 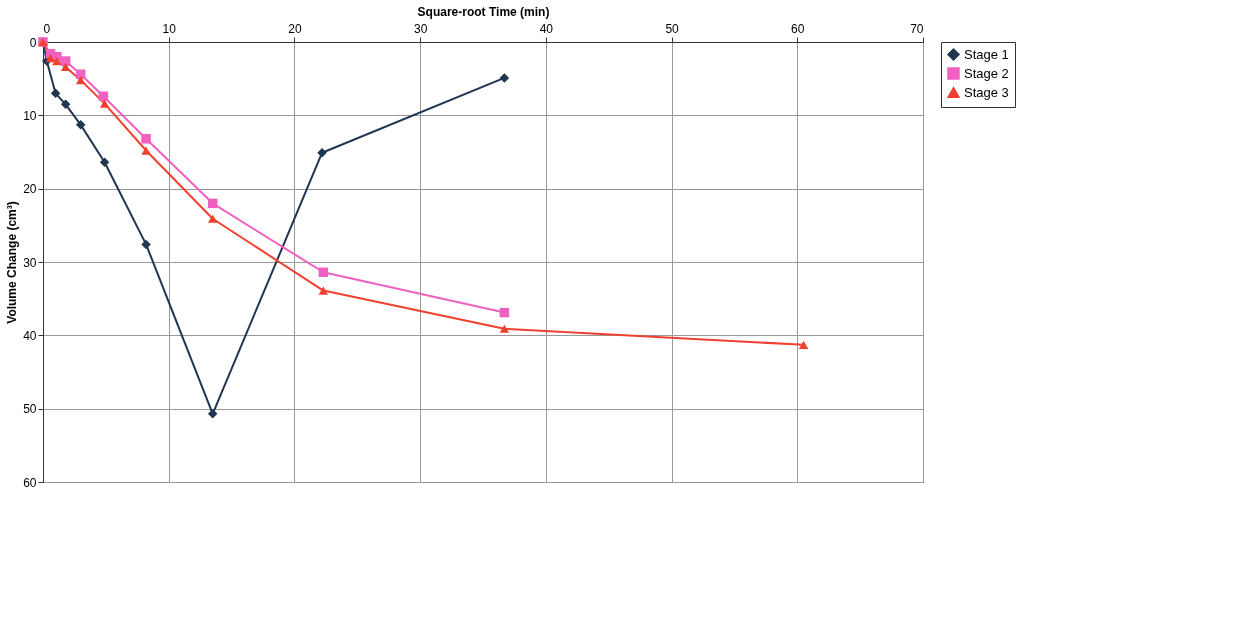 I want to click on x-tick-label: 30, so click(x=420, y=28).